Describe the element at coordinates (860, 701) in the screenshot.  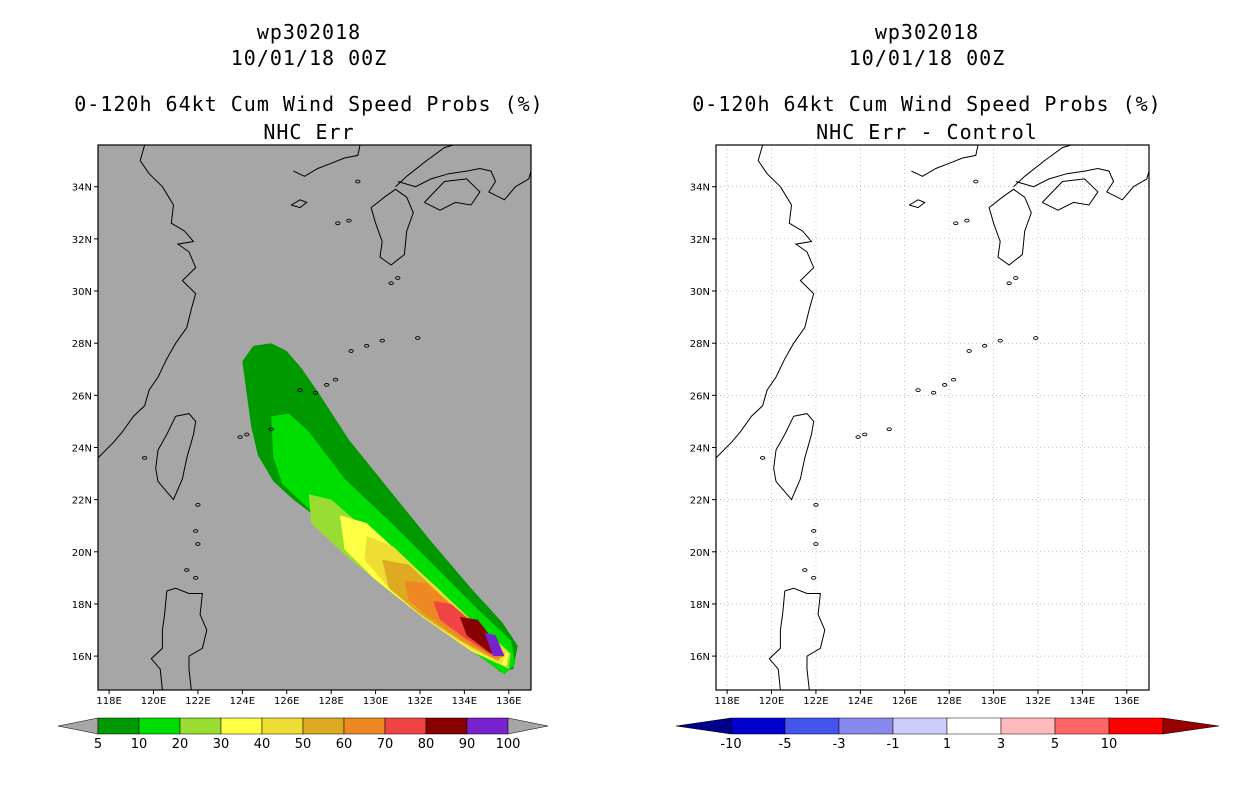
I see `right-lon-label: 124E` at that location.